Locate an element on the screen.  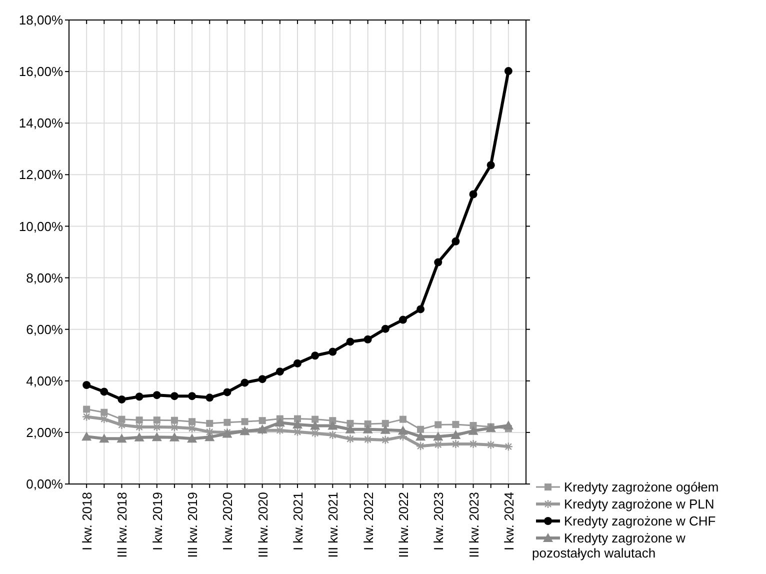
y-tick-label: 2,00% is located at coordinates (45, 432).